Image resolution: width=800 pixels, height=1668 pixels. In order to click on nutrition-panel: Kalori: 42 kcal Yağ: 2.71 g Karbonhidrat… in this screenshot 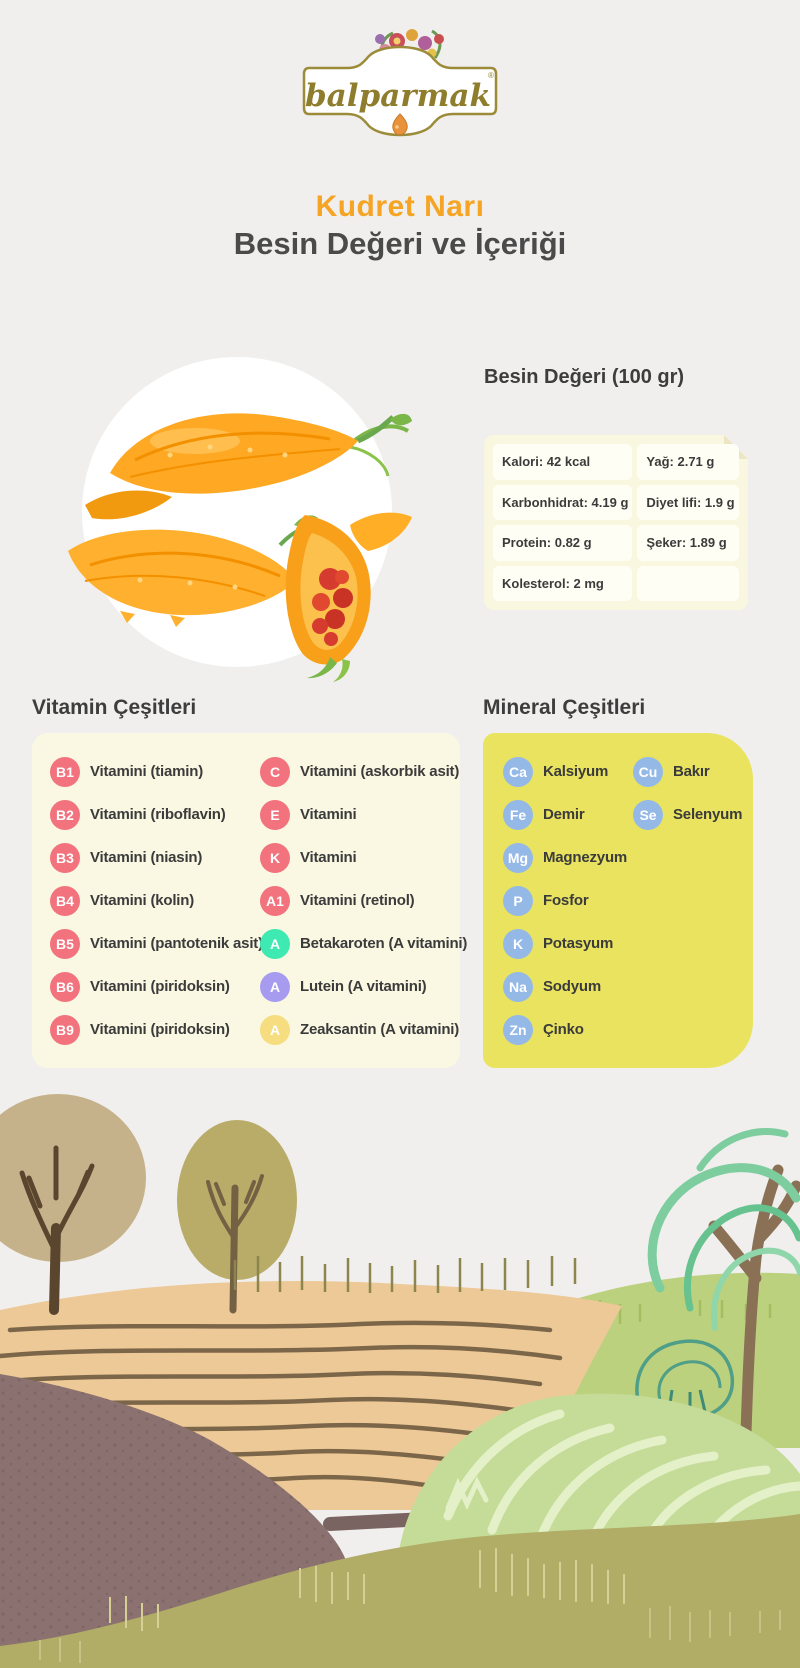, I will do `click(616, 522)`.